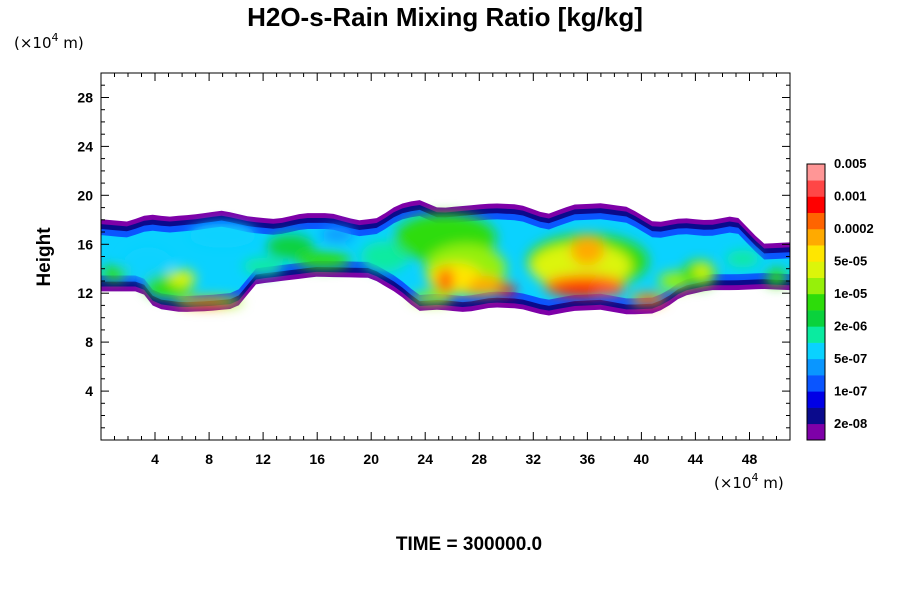 This screenshot has width=900, height=605. I want to click on colorbar-label: 2e-08, so click(850, 423).